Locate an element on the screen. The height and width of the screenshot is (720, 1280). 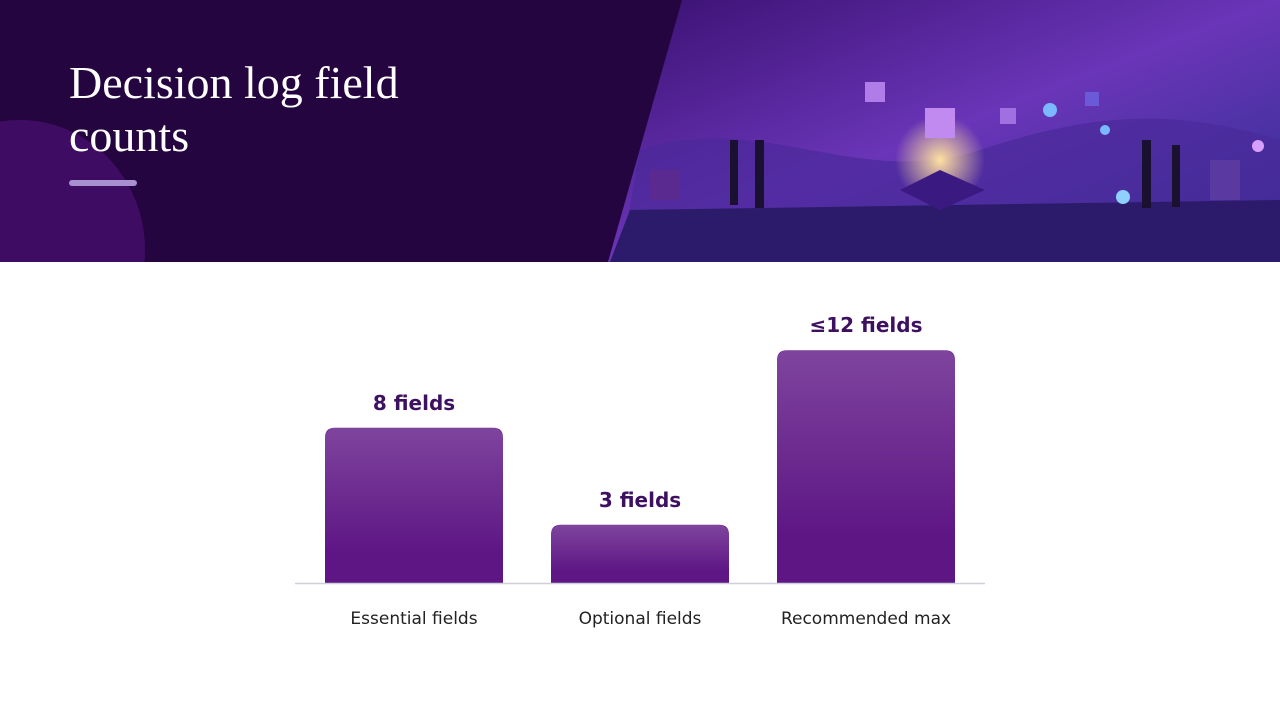
value-label: ≤12 fields is located at coordinates (865, 325).